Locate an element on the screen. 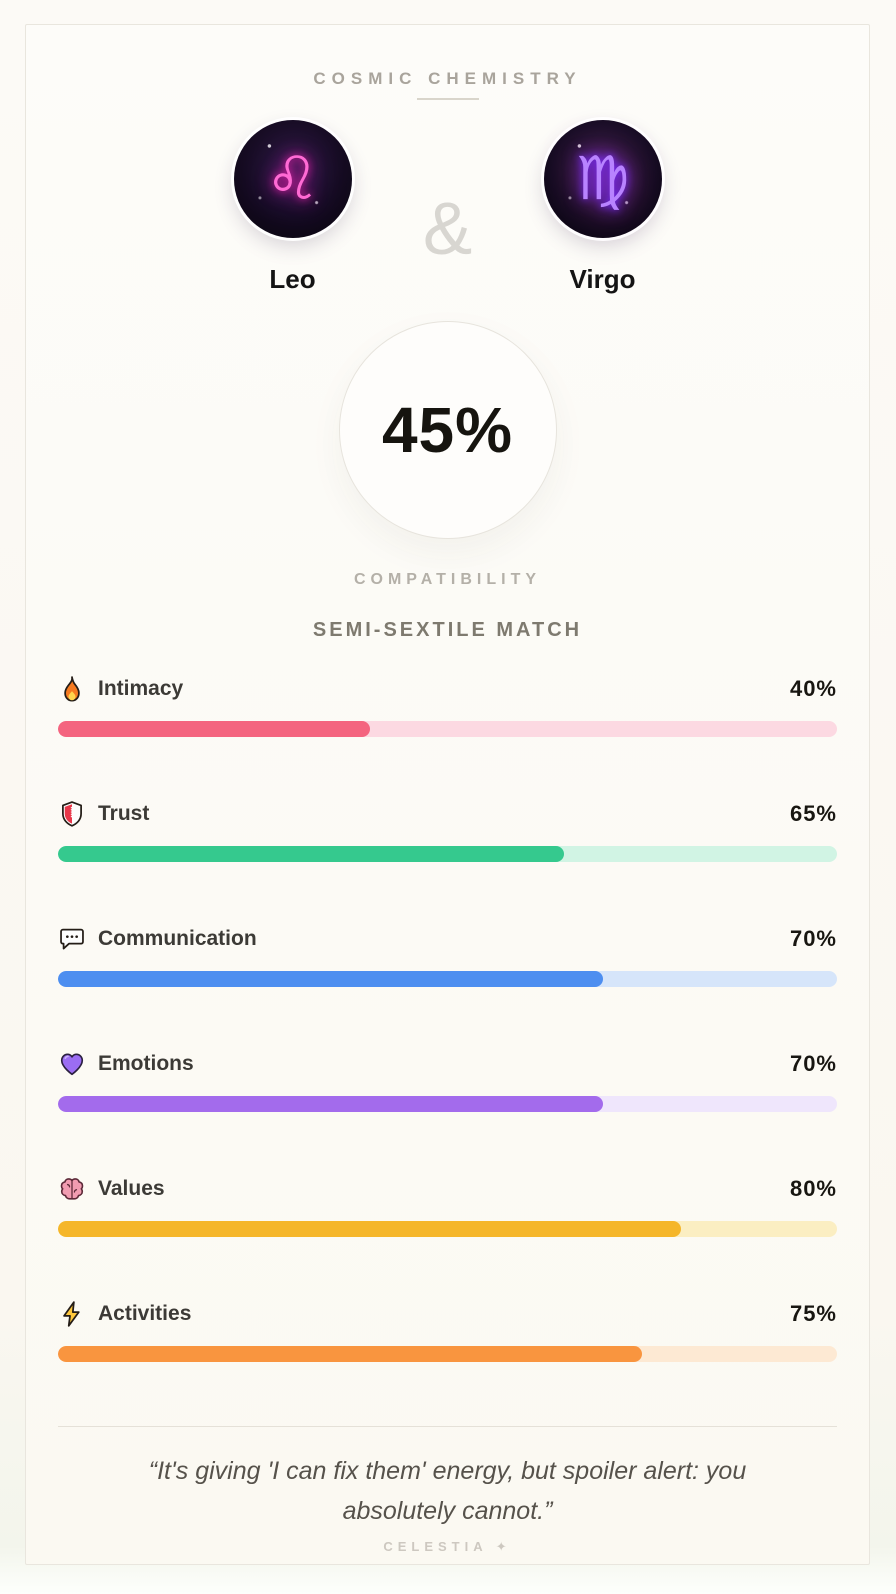 Image resolution: width=896 pixels, height=1594 pixels. brand-footer: CELESTIA ✦ is located at coordinates (447, 1547).